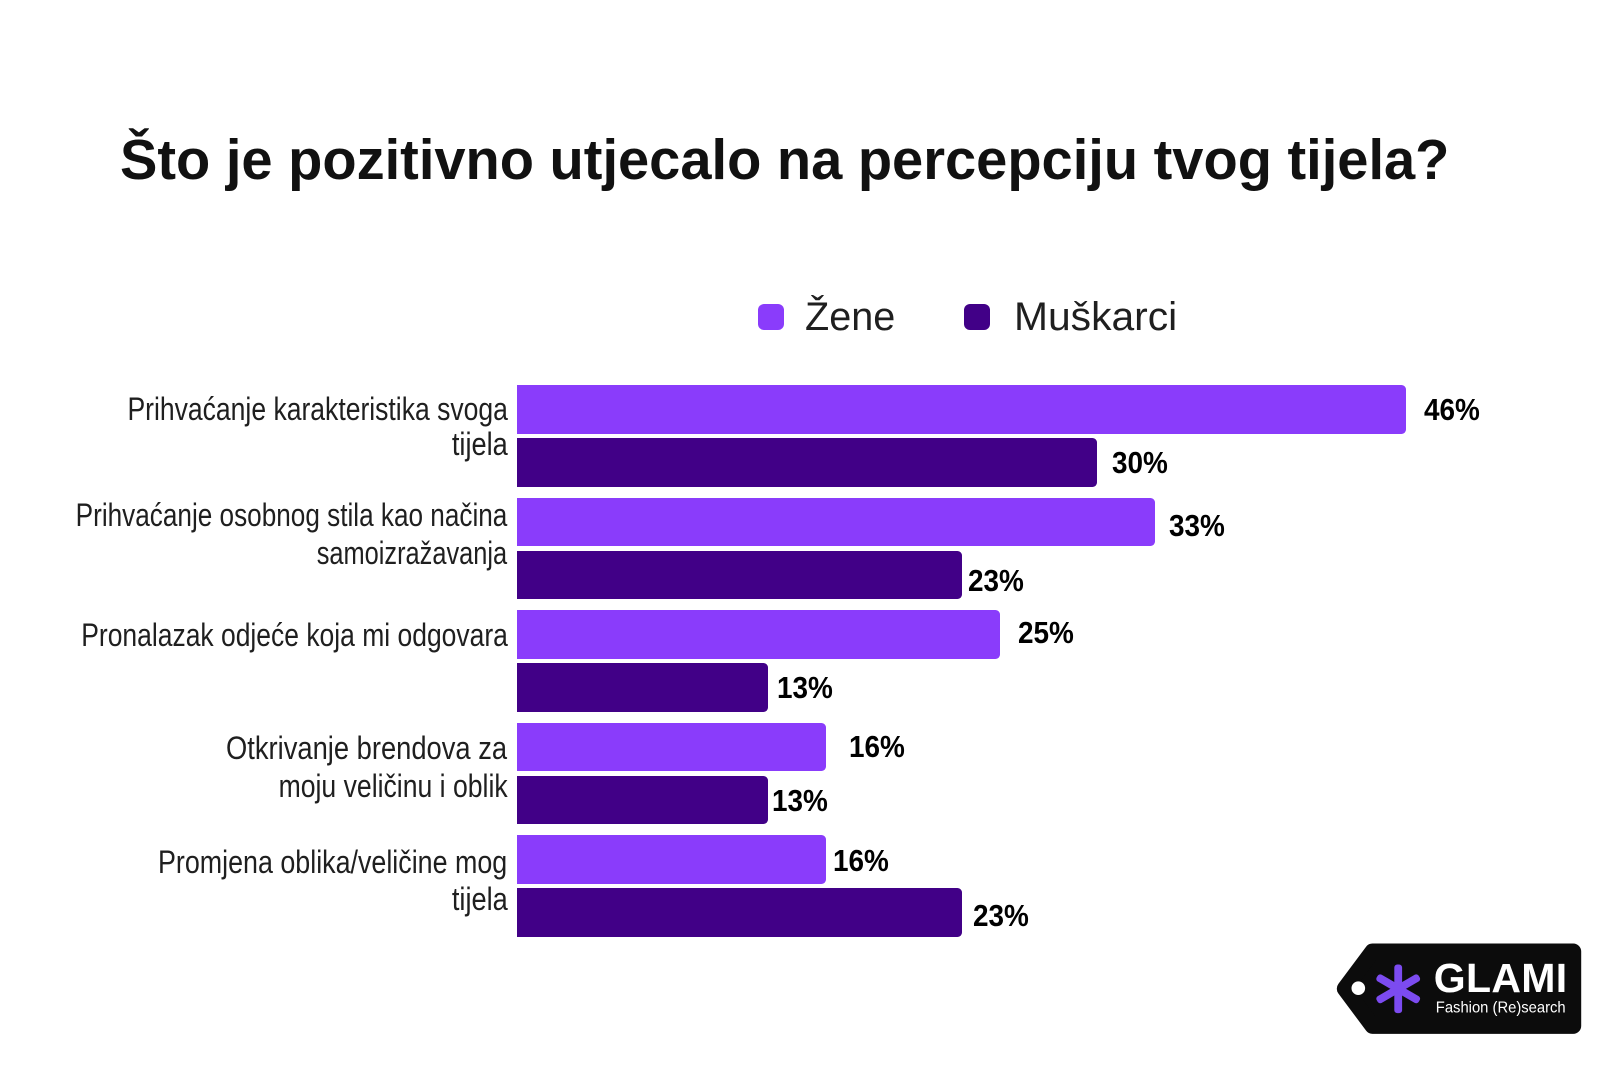  Describe the element at coordinates (1501, 978) in the screenshot. I see `svg-text: GLAMI` at that location.